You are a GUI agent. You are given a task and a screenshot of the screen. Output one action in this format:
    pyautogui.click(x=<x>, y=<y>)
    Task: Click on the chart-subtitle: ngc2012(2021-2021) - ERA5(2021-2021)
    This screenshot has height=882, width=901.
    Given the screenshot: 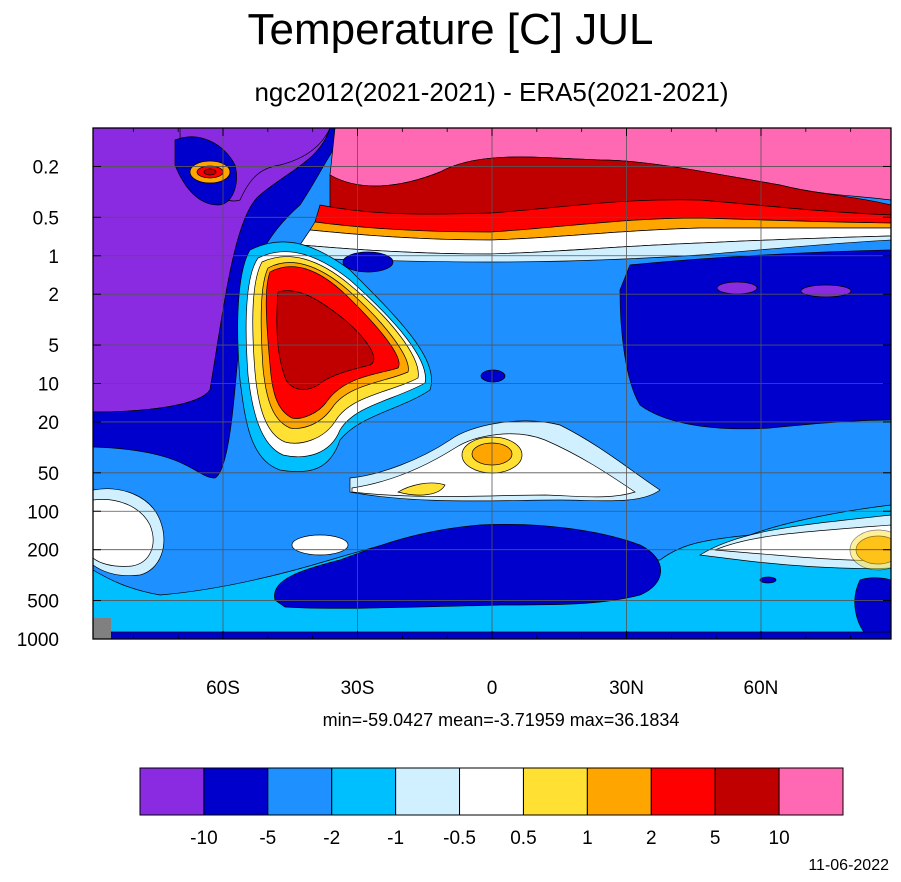 What is the action you would take?
    pyautogui.click(x=491, y=92)
    